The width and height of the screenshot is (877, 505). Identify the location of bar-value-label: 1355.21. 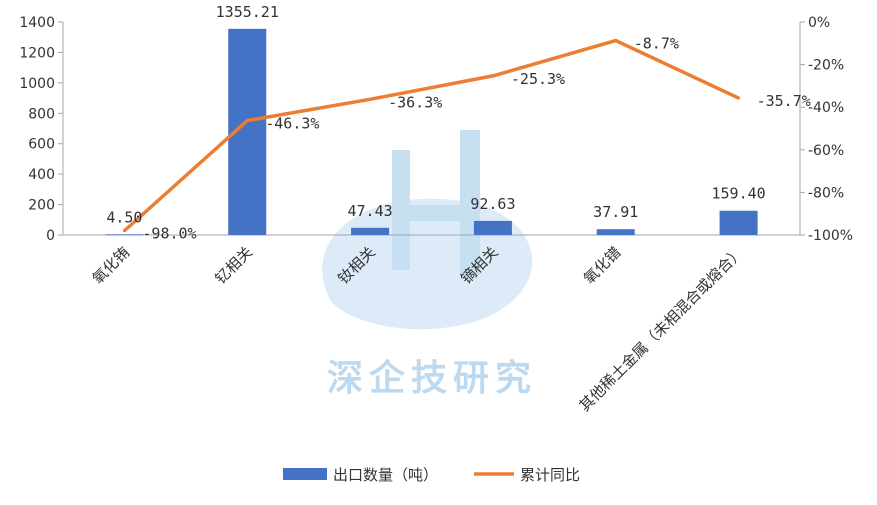
(247, 12).